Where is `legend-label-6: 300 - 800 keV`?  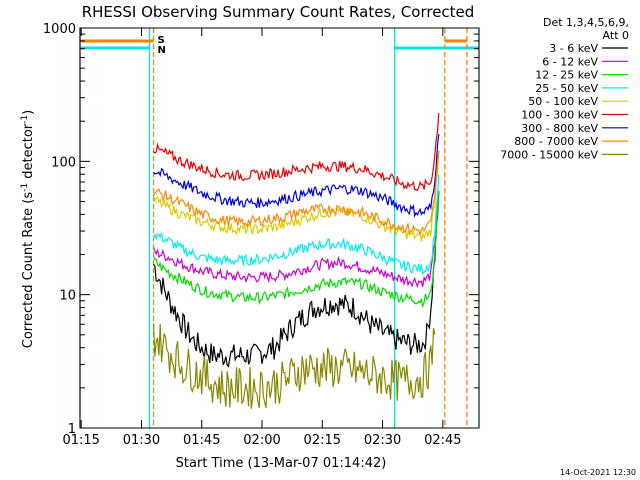 legend-label-6: 300 - 800 keV is located at coordinates (559, 128).